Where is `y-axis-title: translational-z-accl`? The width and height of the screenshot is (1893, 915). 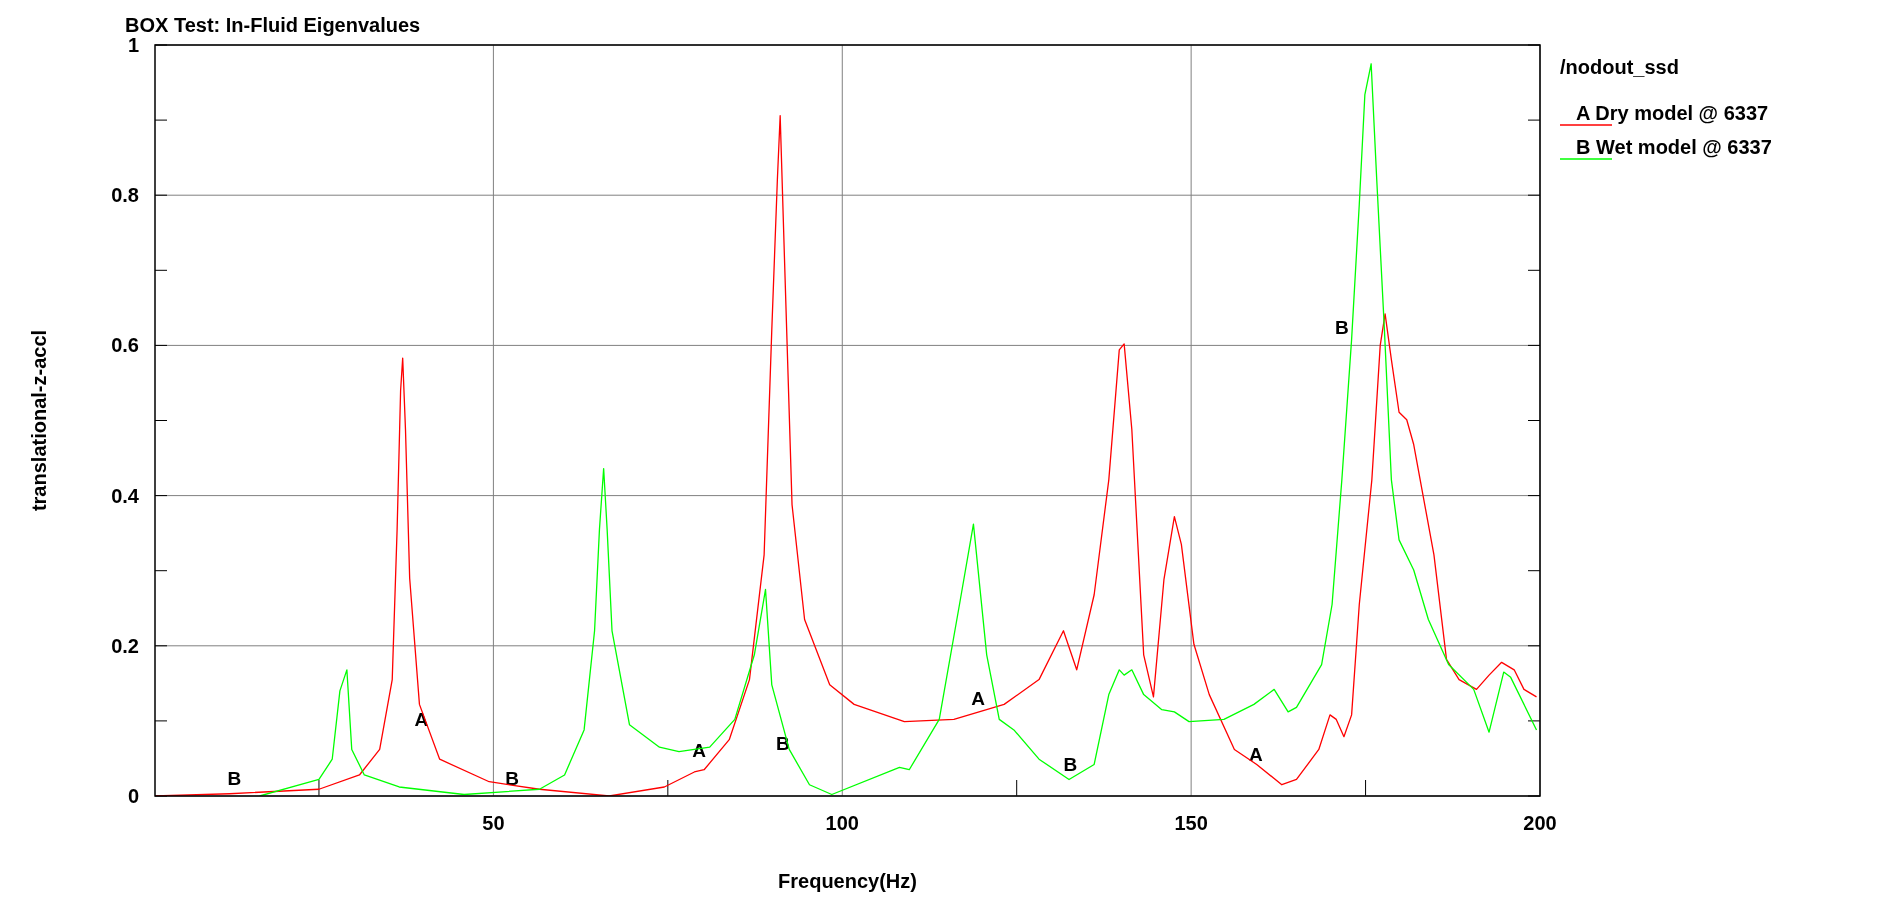 y-axis-title: translational-z-accl is located at coordinates (39, 420).